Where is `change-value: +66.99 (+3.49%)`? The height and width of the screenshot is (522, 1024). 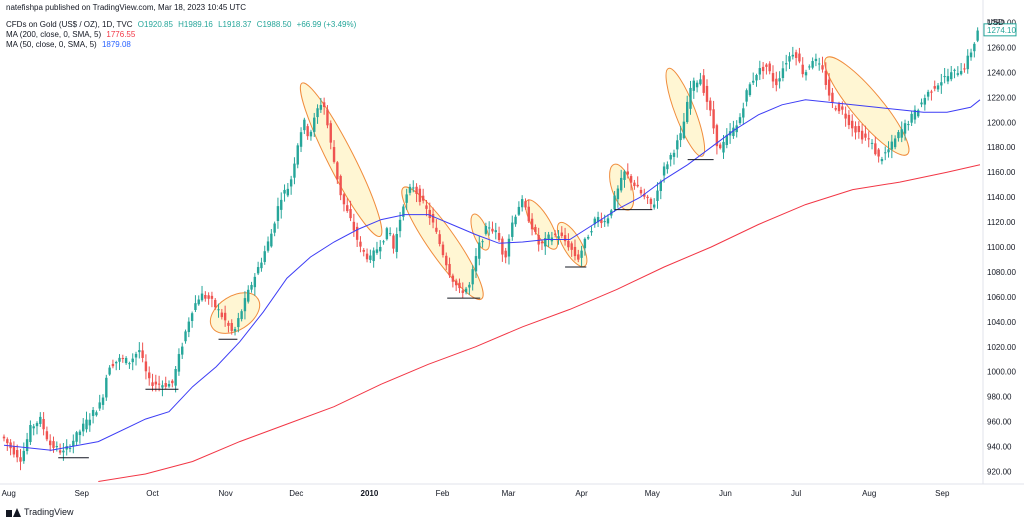 change-value: +66.99 (+3.49%) is located at coordinates (326, 24).